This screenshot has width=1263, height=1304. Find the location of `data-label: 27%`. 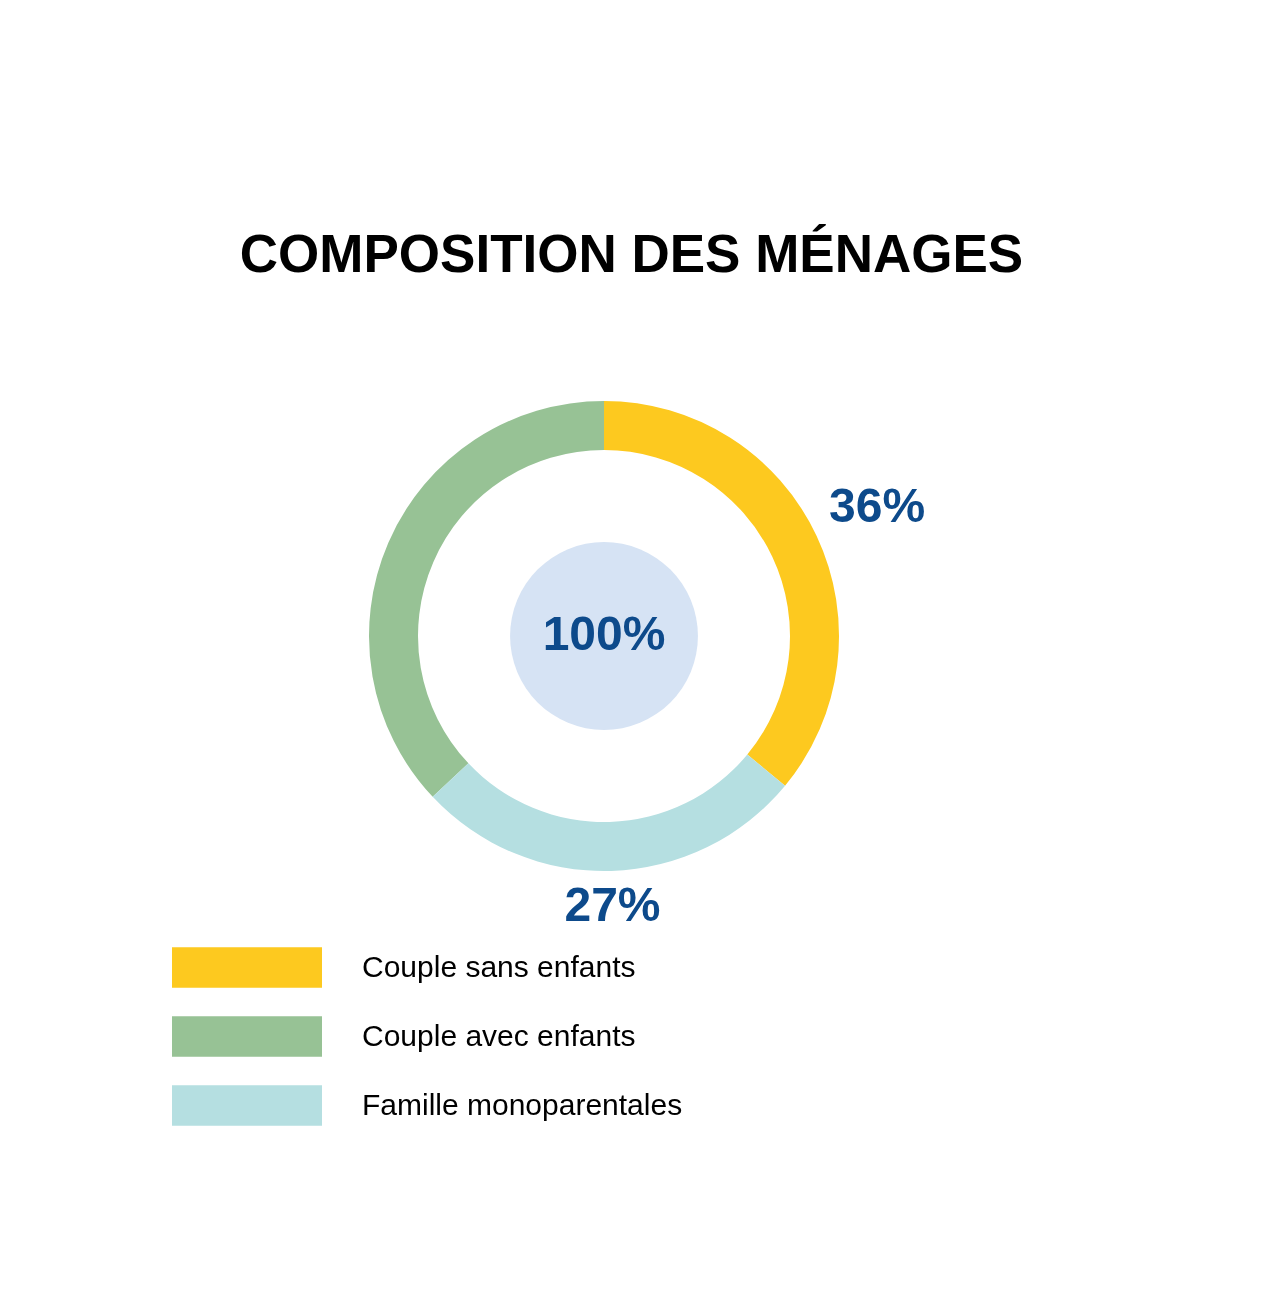

data-label: 27% is located at coordinates (612, 904).